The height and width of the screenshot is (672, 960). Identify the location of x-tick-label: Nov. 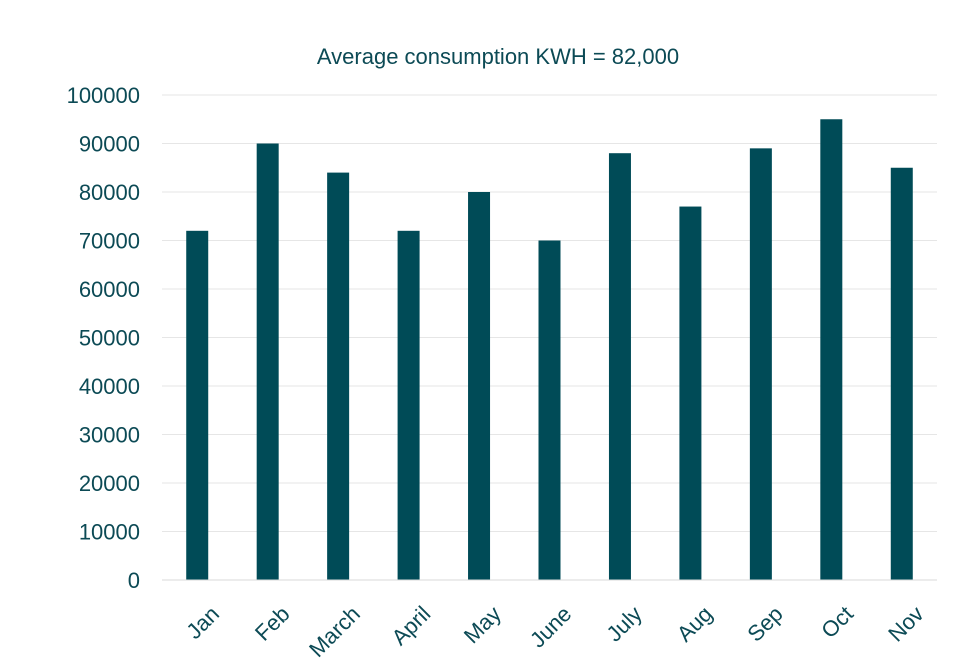
(905, 623).